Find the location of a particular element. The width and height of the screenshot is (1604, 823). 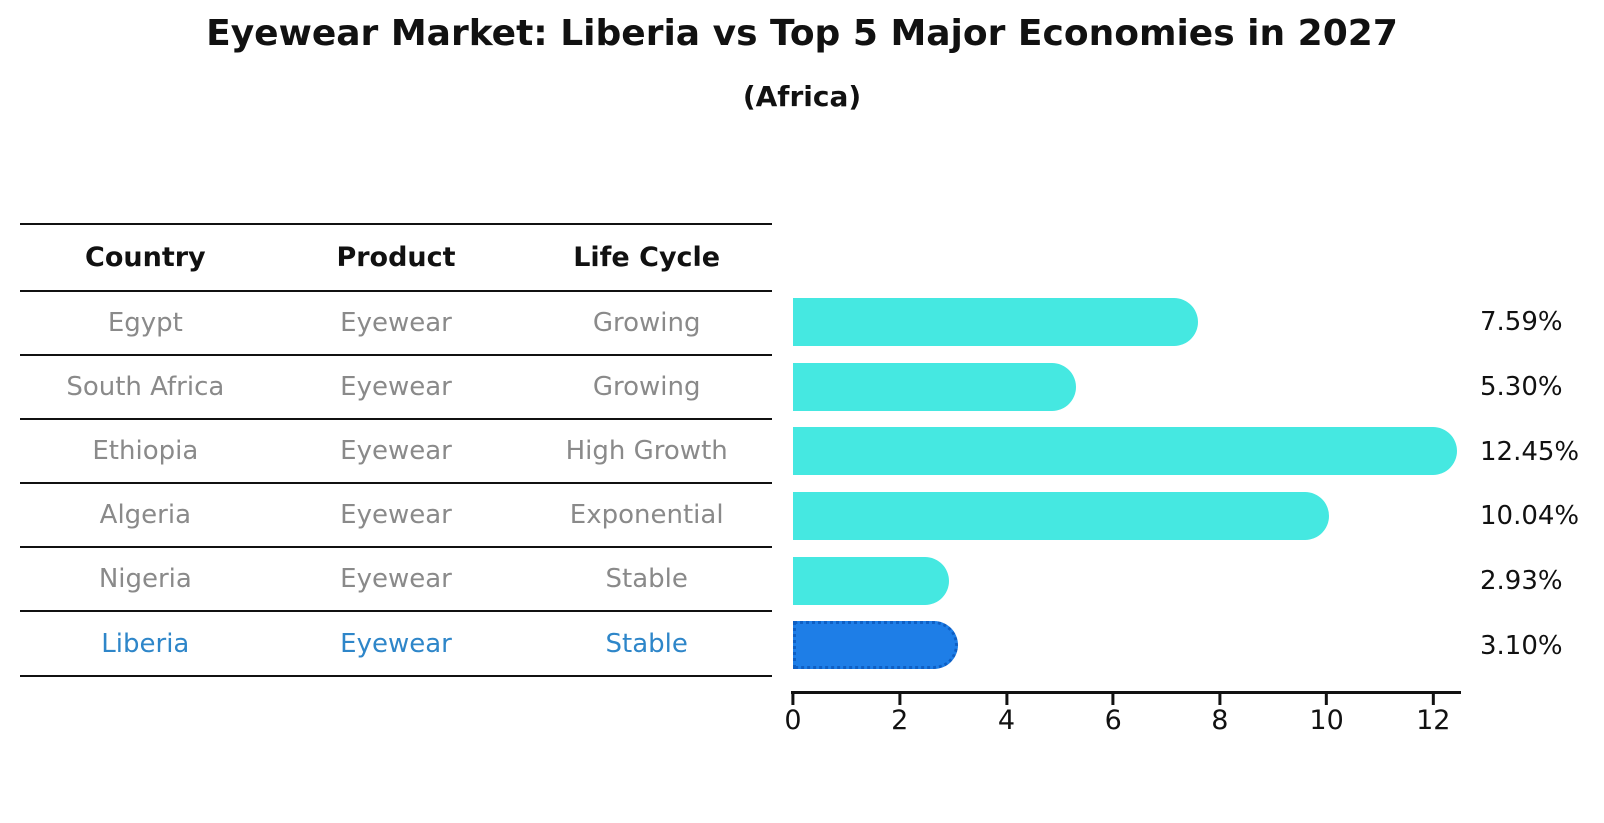

table-row: South Africa Eyewear Growing is located at coordinates (396, 388).